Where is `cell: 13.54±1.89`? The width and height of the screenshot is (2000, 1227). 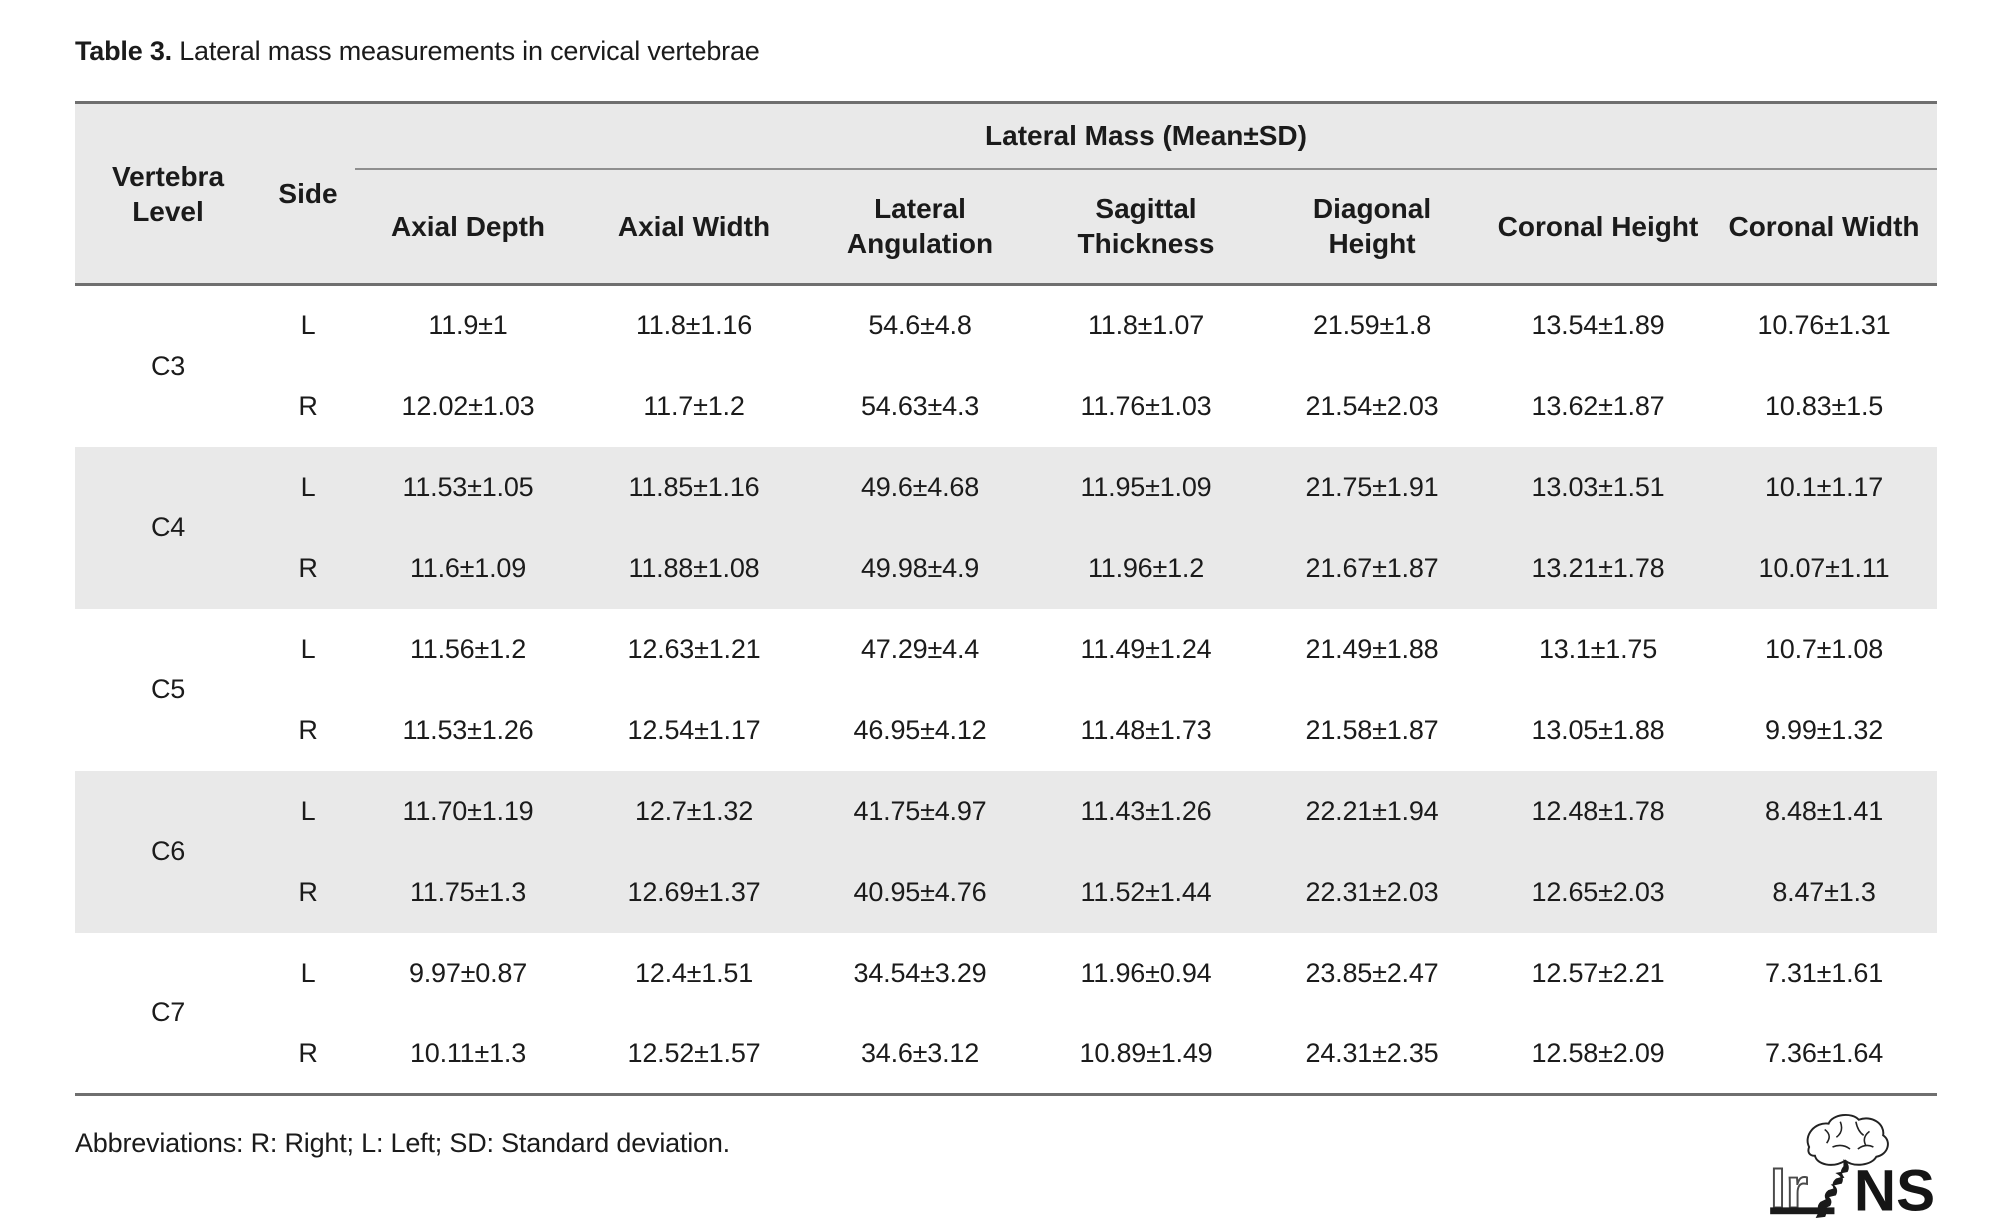
cell: 13.54±1.89 is located at coordinates (1598, 325).